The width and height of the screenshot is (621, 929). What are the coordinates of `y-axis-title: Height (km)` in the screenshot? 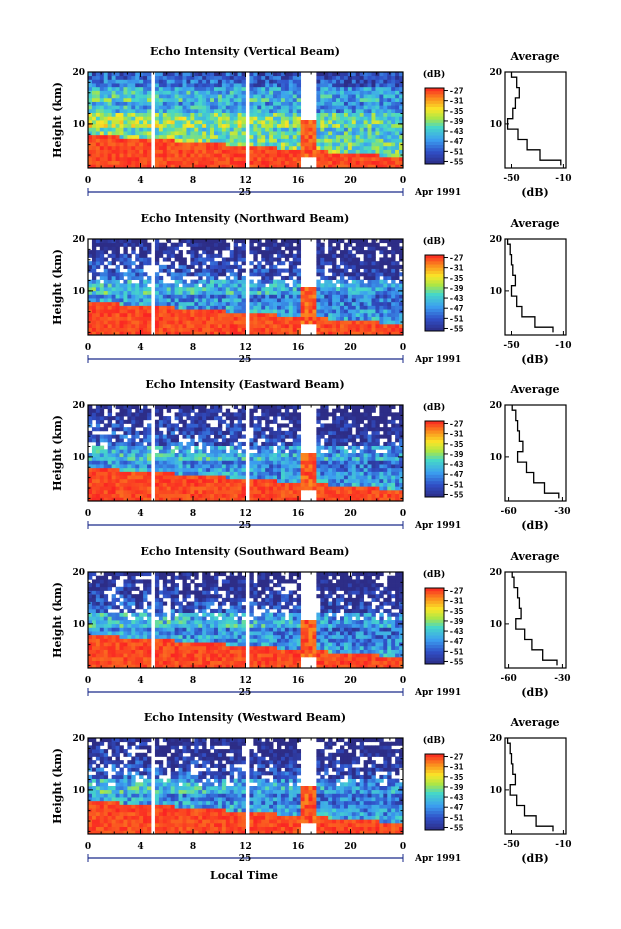 It's located at (57, 620).